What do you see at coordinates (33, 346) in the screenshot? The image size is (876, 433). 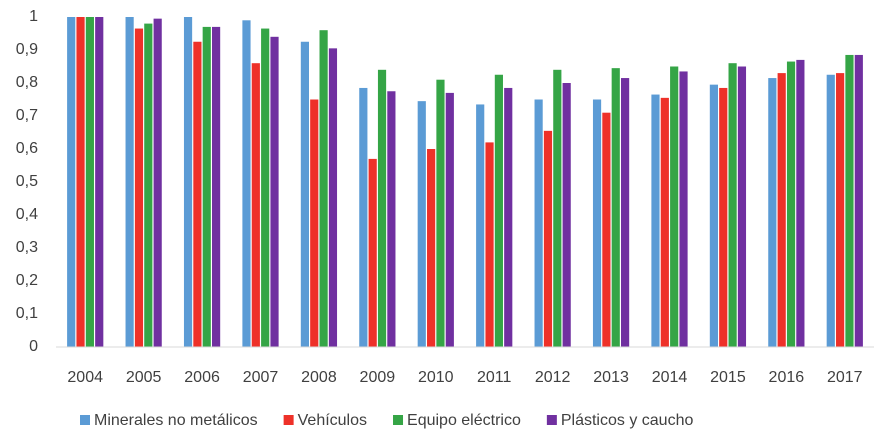 I see `y-tick-label: 0` at bounding box center [33, 346].